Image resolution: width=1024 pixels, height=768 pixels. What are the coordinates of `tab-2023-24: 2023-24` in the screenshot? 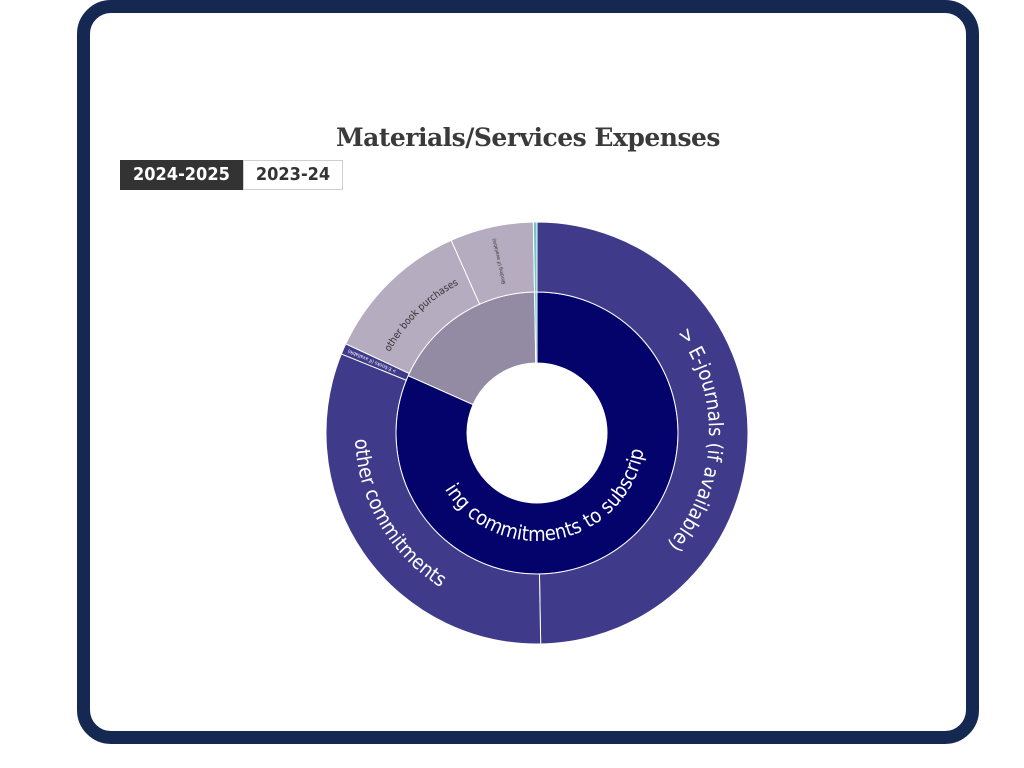 It's located at (293, 175).